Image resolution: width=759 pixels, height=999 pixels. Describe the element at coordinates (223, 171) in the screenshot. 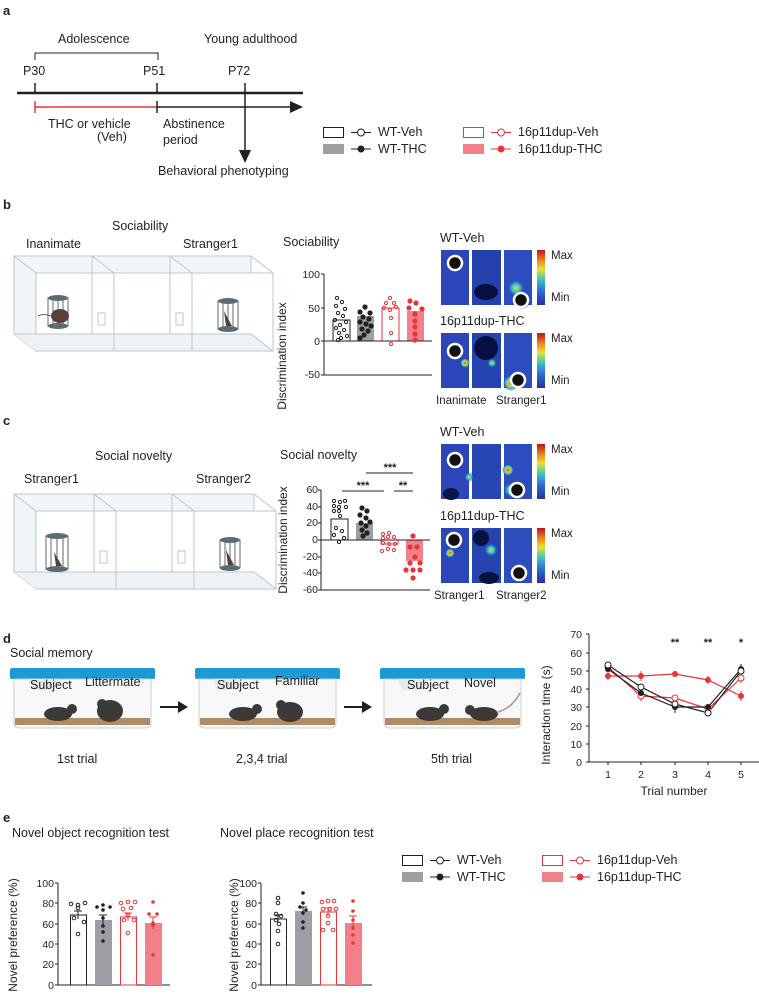

I see `phenotyping-label: Behavioral phenotyping` at that location.